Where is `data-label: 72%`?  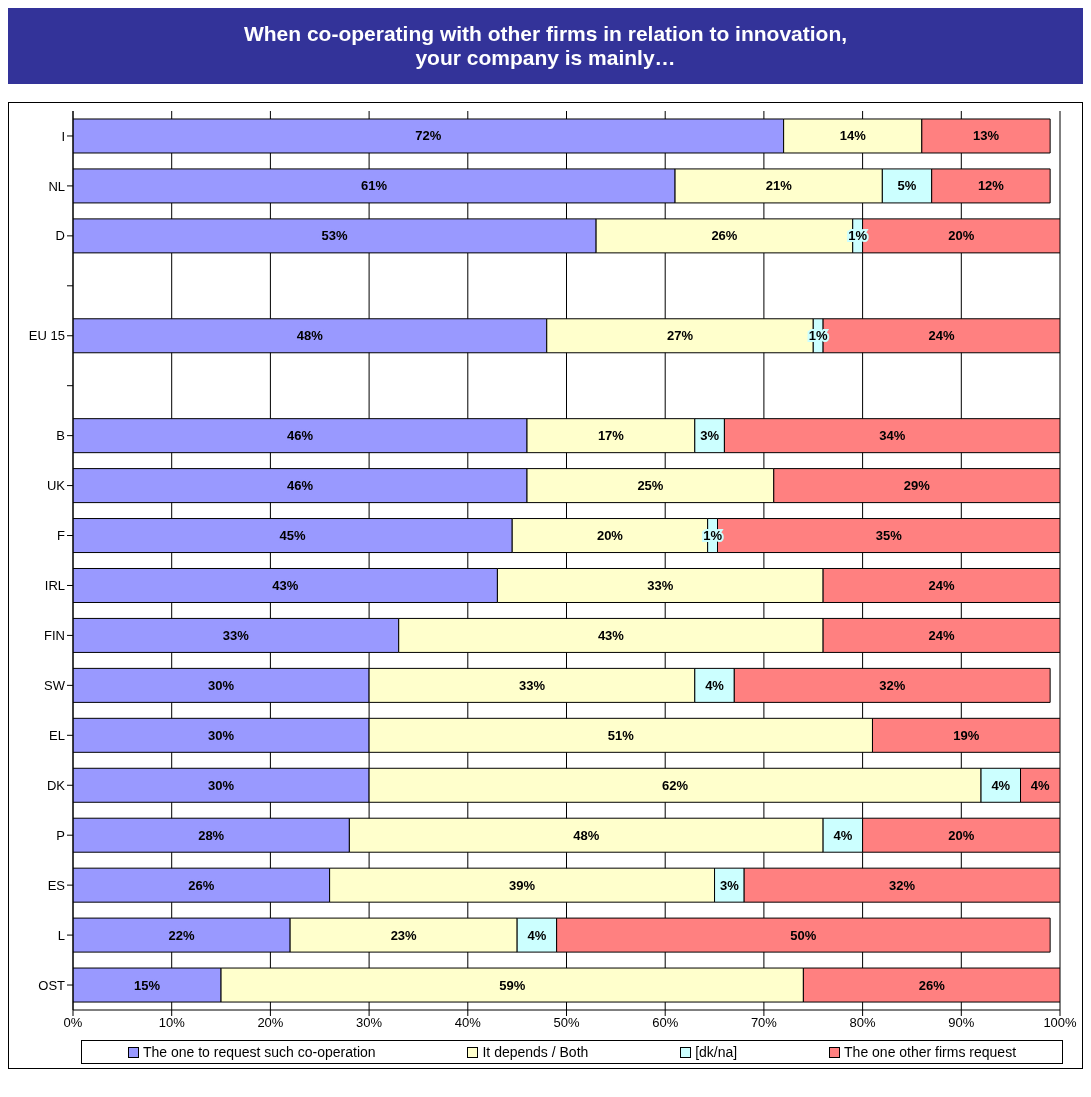 data-label: 72% is located at coordinates (428, 136).